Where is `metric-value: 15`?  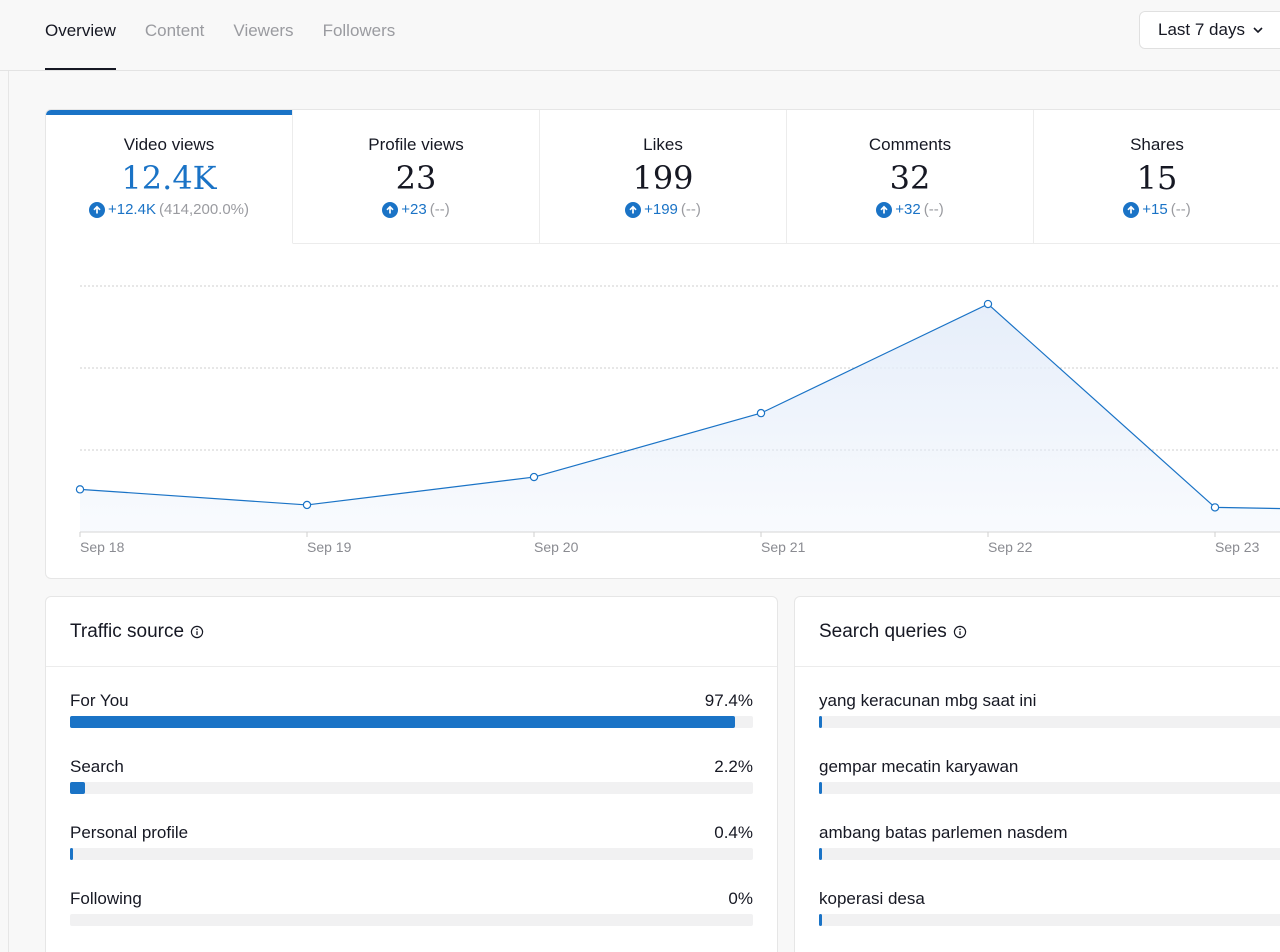 metric-value: 15 is located at coordinates (1157, 178).